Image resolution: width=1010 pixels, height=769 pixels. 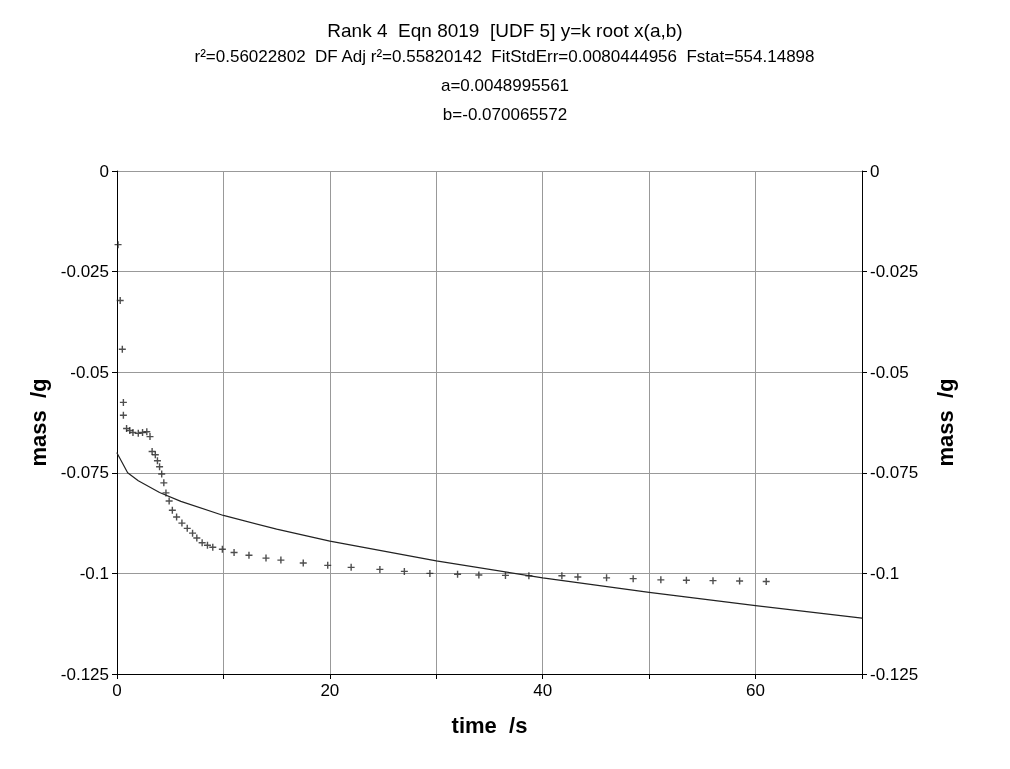 I want to click on x-tick-label: 60, so click(x=756, y=690).